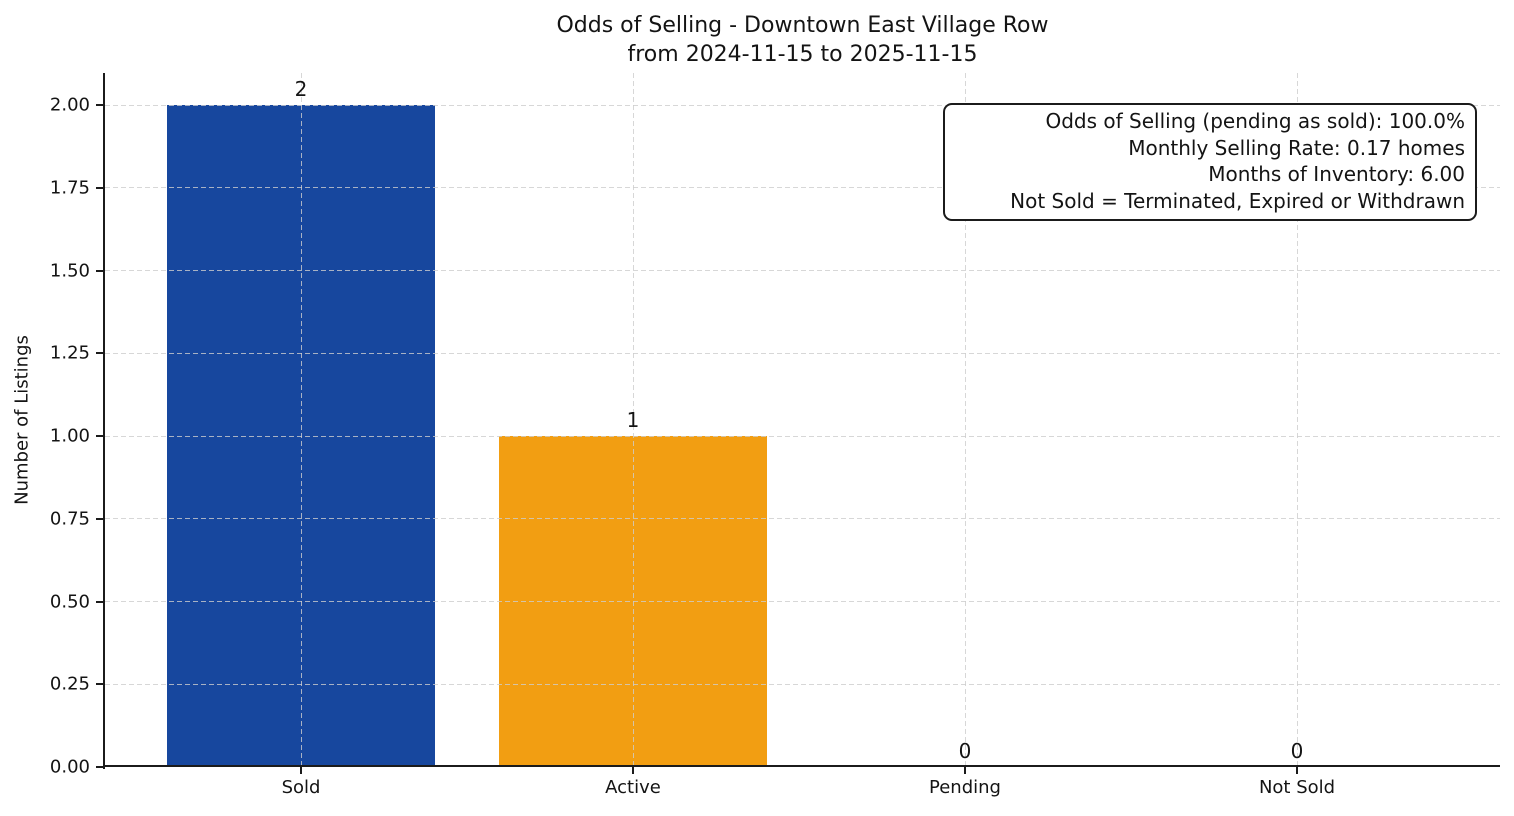 Image resolution: width=1514 pixels, height=816 pixels. What do you see at coordinates (1336, 174) in the screenshot?
I see `annotation-months-of-inventory: Months of Inventory: 6.00` at bounding box center [1336, 174].